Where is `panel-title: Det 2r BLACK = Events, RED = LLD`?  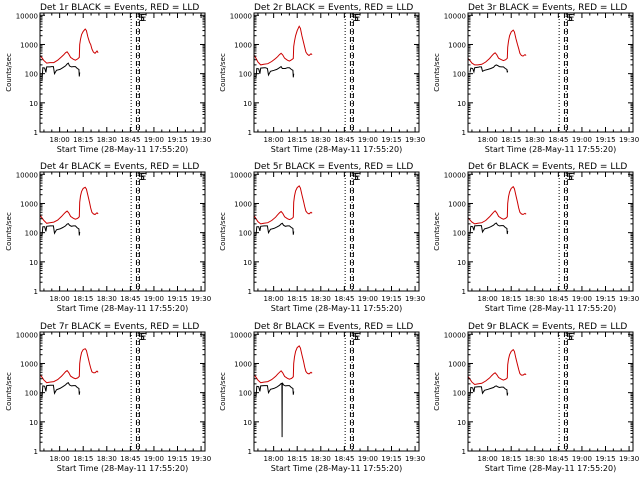
panel-title: Det 2r BLACK = Events, RED = LLD is located at coordinates (333, 8).